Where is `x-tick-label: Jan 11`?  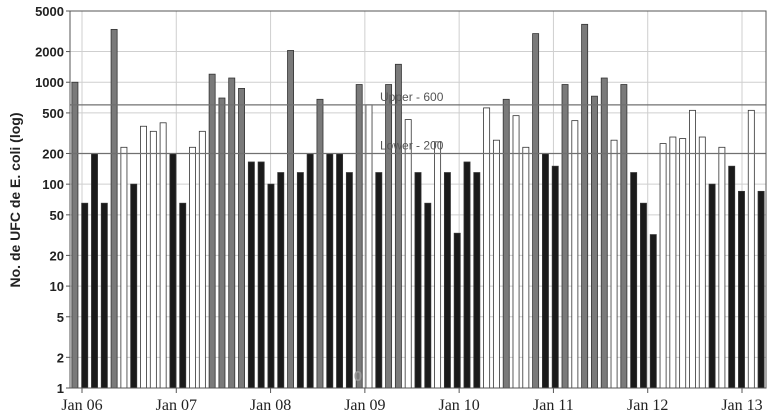
x-tick-label: Jan 11 is located at coordinates (553, 405).